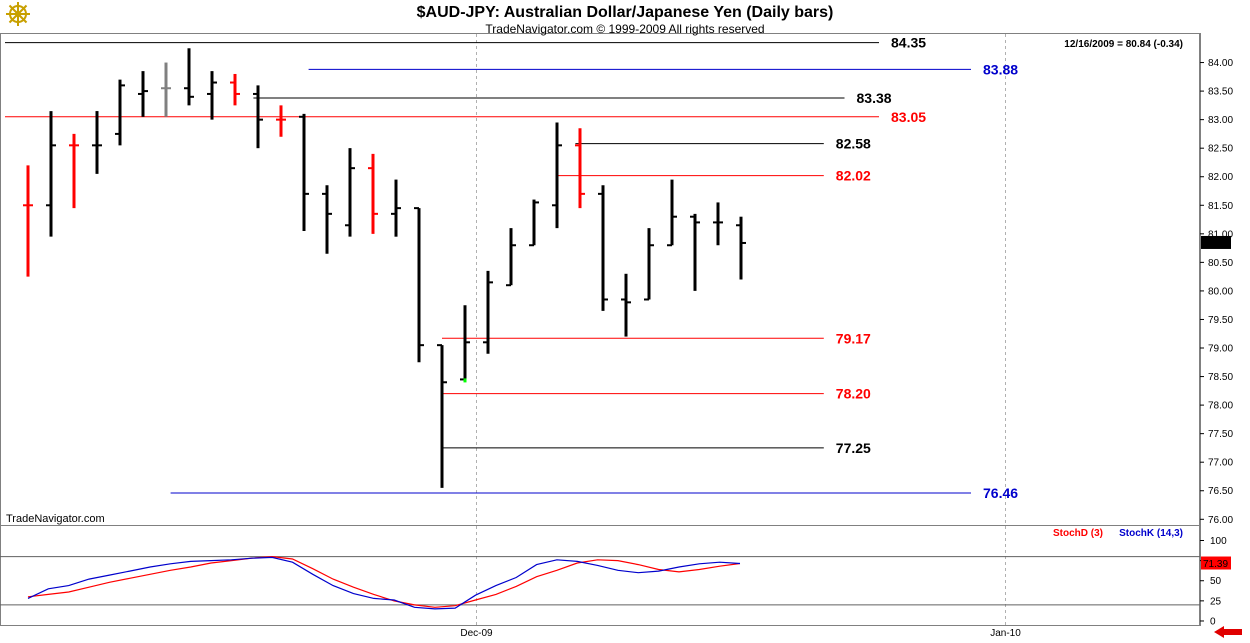 The height and width of the screenshot is (643, 1250). What do you see at coordinates (1220, 520) in the screenshot?
I see `price-y-tick-label: 76.00` at bounding box center [1220, 520].